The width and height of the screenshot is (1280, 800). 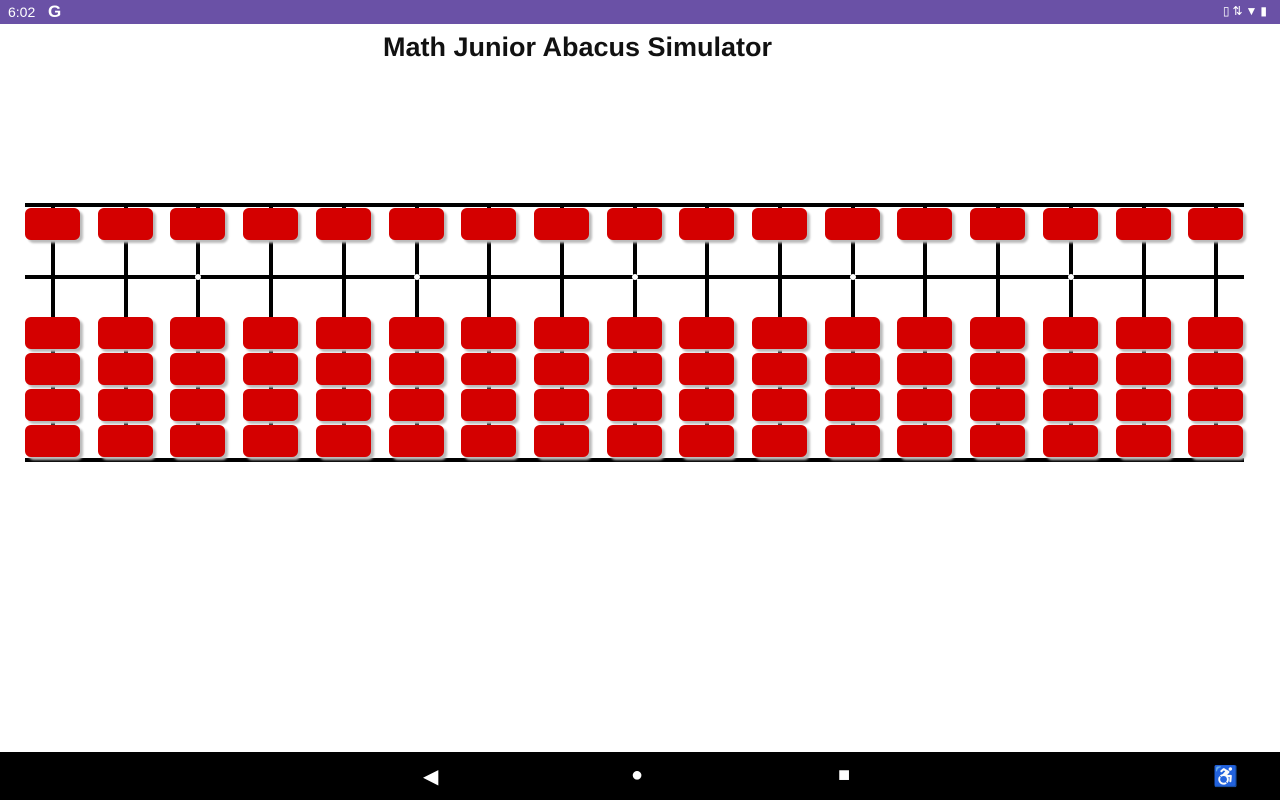 I want to click on wifi-icon: ▼, so click(x=1253, y=11).